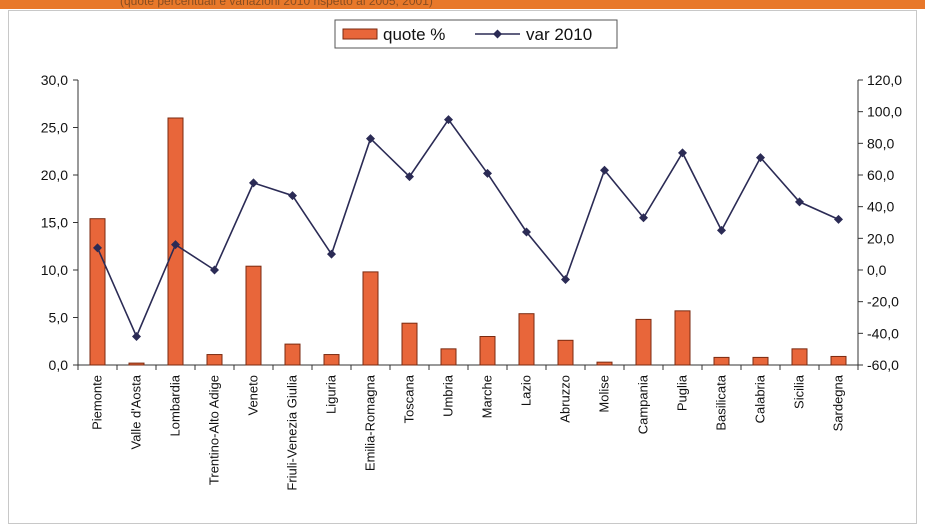 The width and height of the screenshot is (925, 528). I want to click on right-tick-label: -60,0, so click(883, 365).